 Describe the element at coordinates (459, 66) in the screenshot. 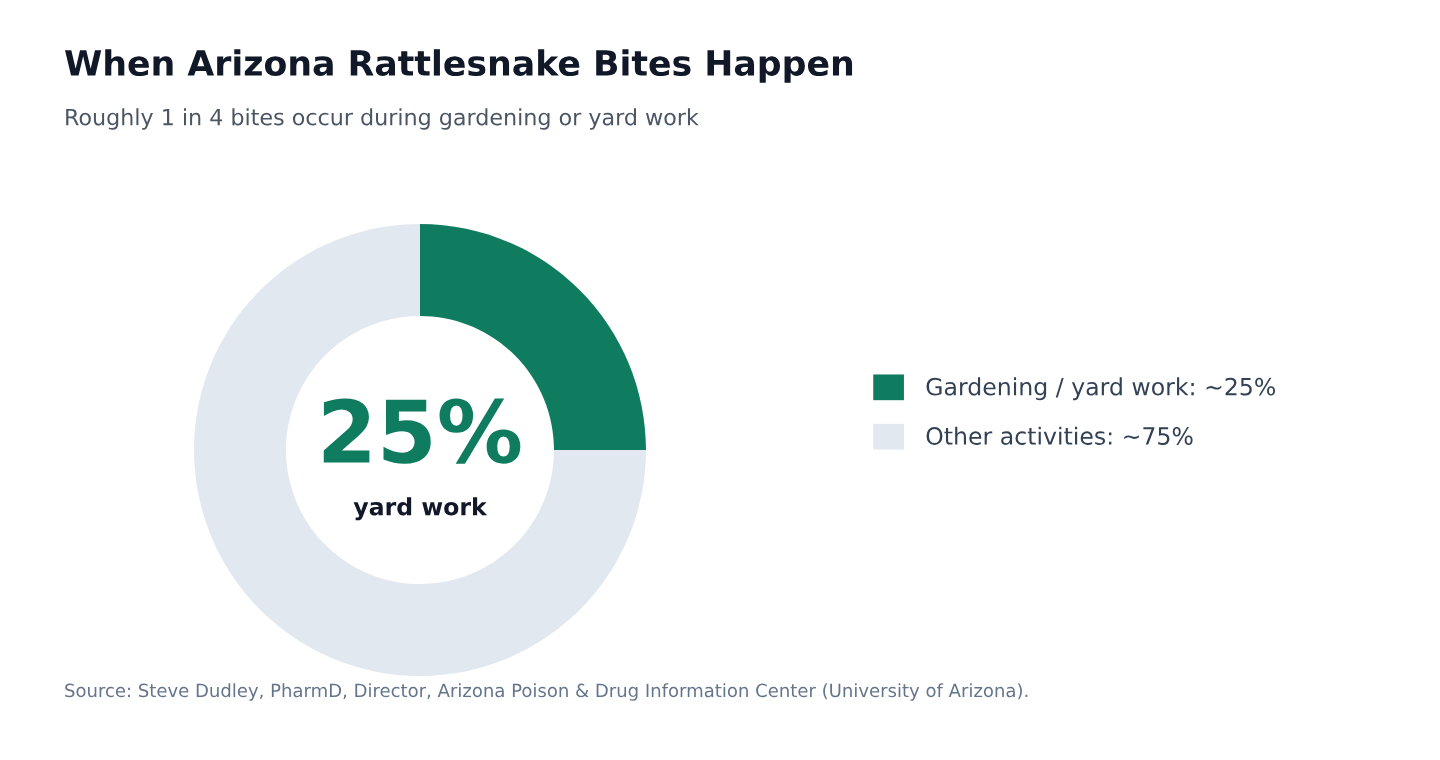

I see `chart-title: When Arizona Rattlesnake Bites Happen` at that location.